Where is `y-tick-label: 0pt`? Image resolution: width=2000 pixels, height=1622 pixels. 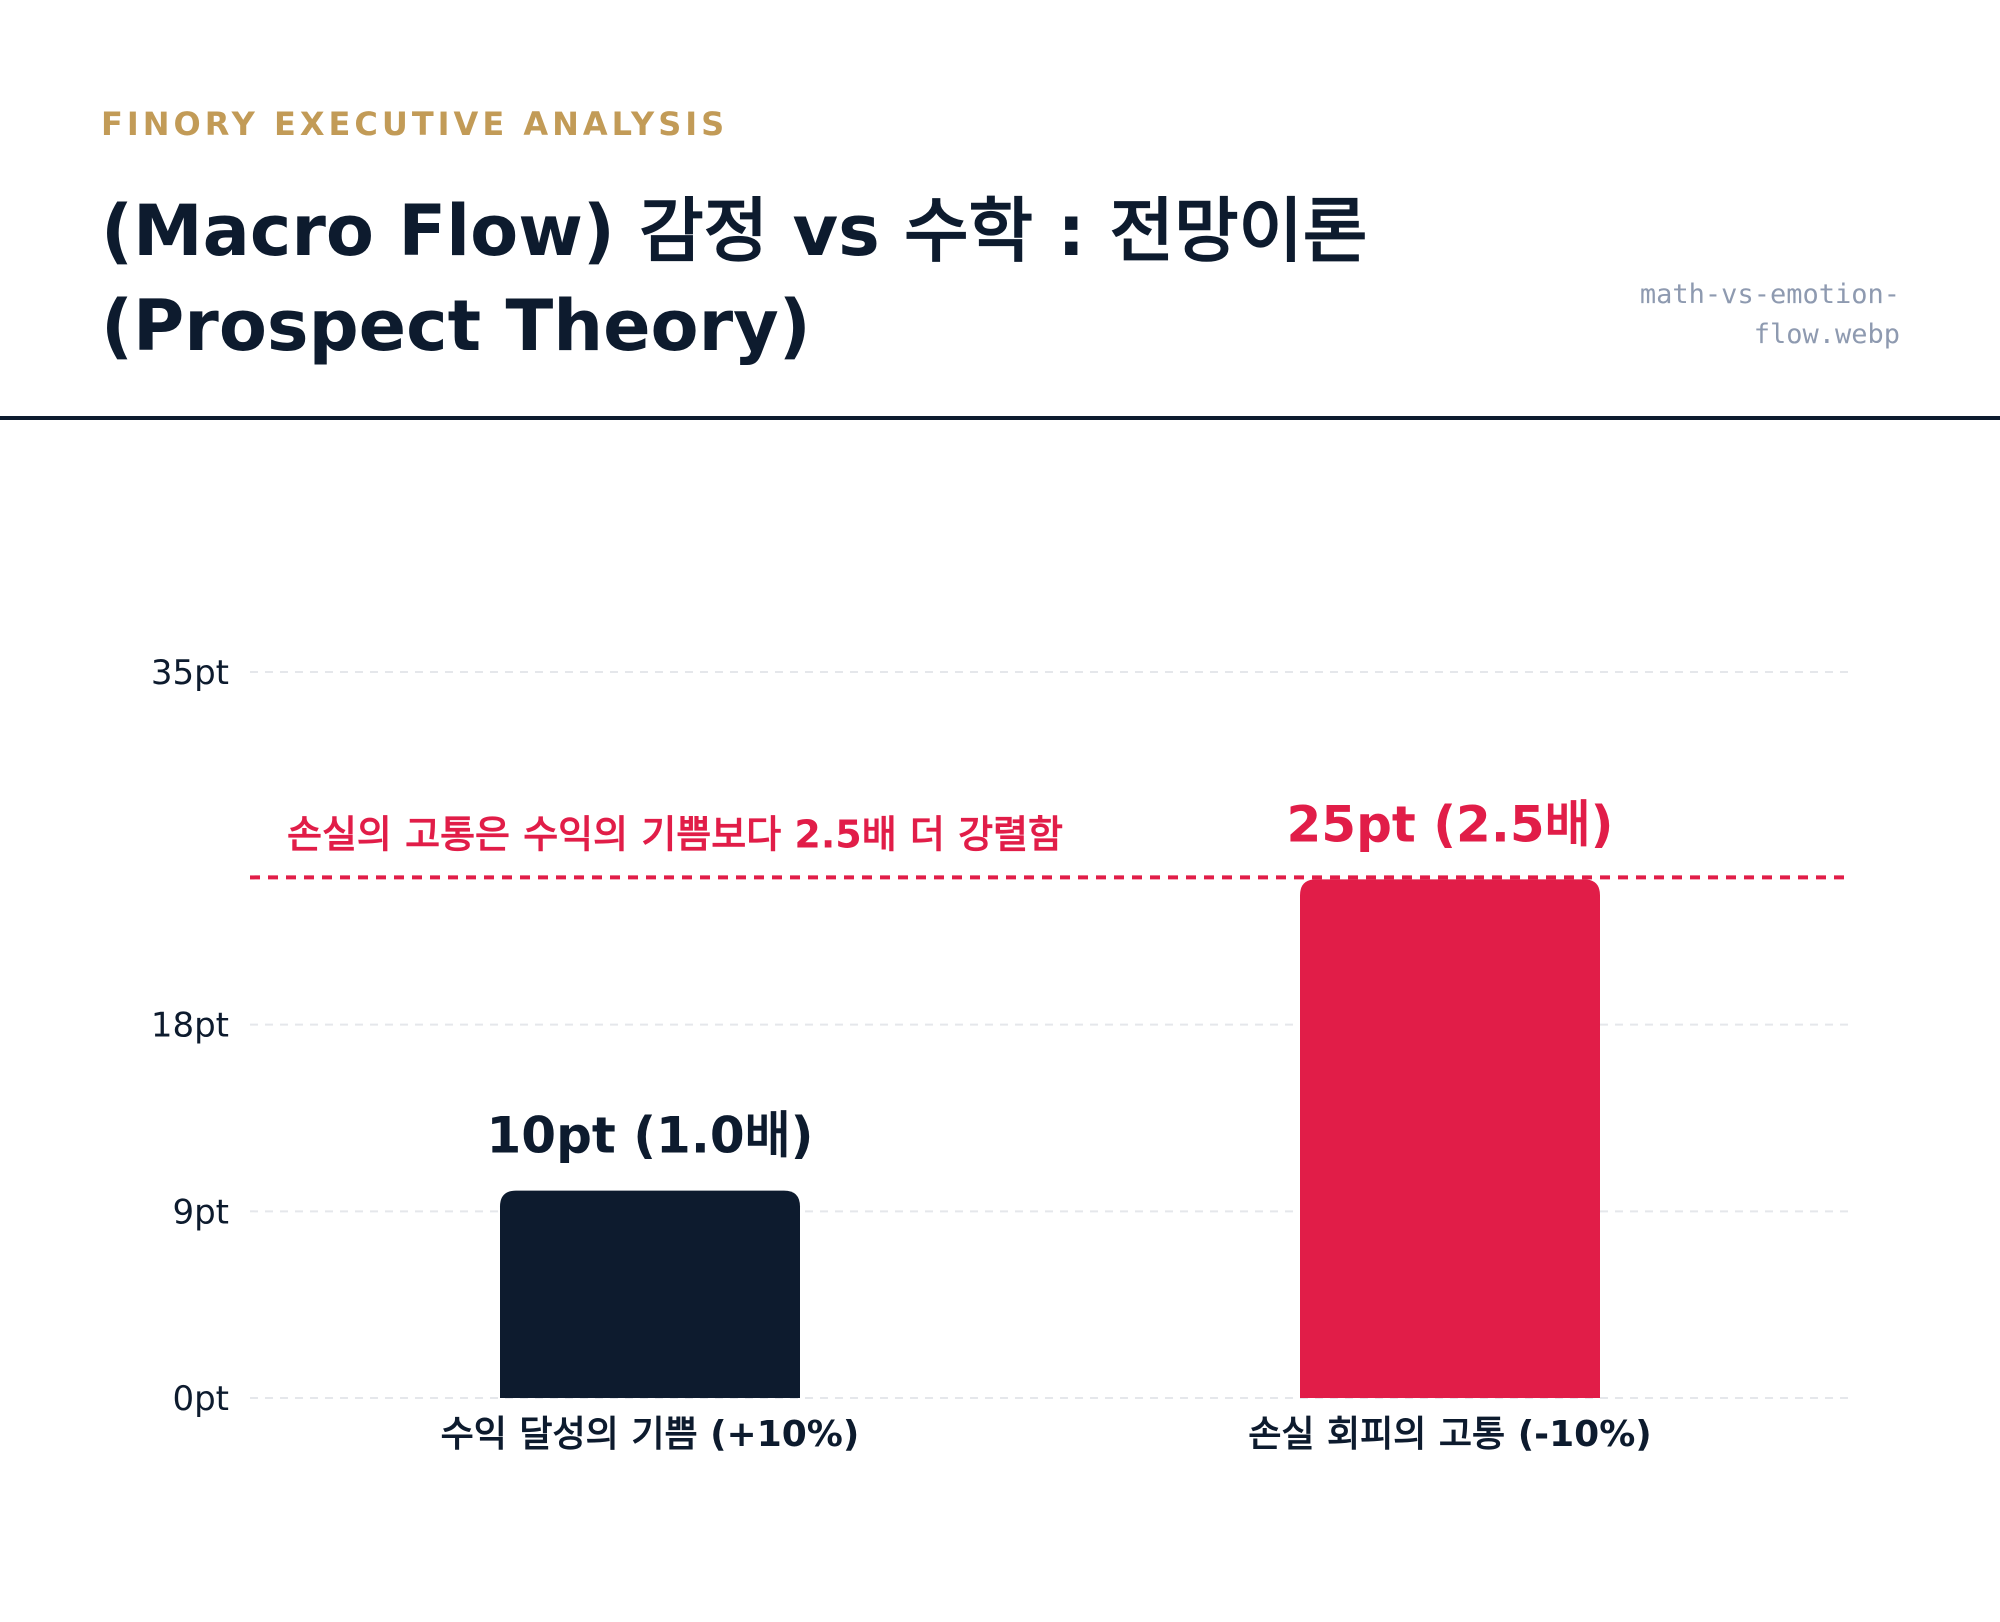 y-tick-label: 0pt is located at coordinates (200, 1399).